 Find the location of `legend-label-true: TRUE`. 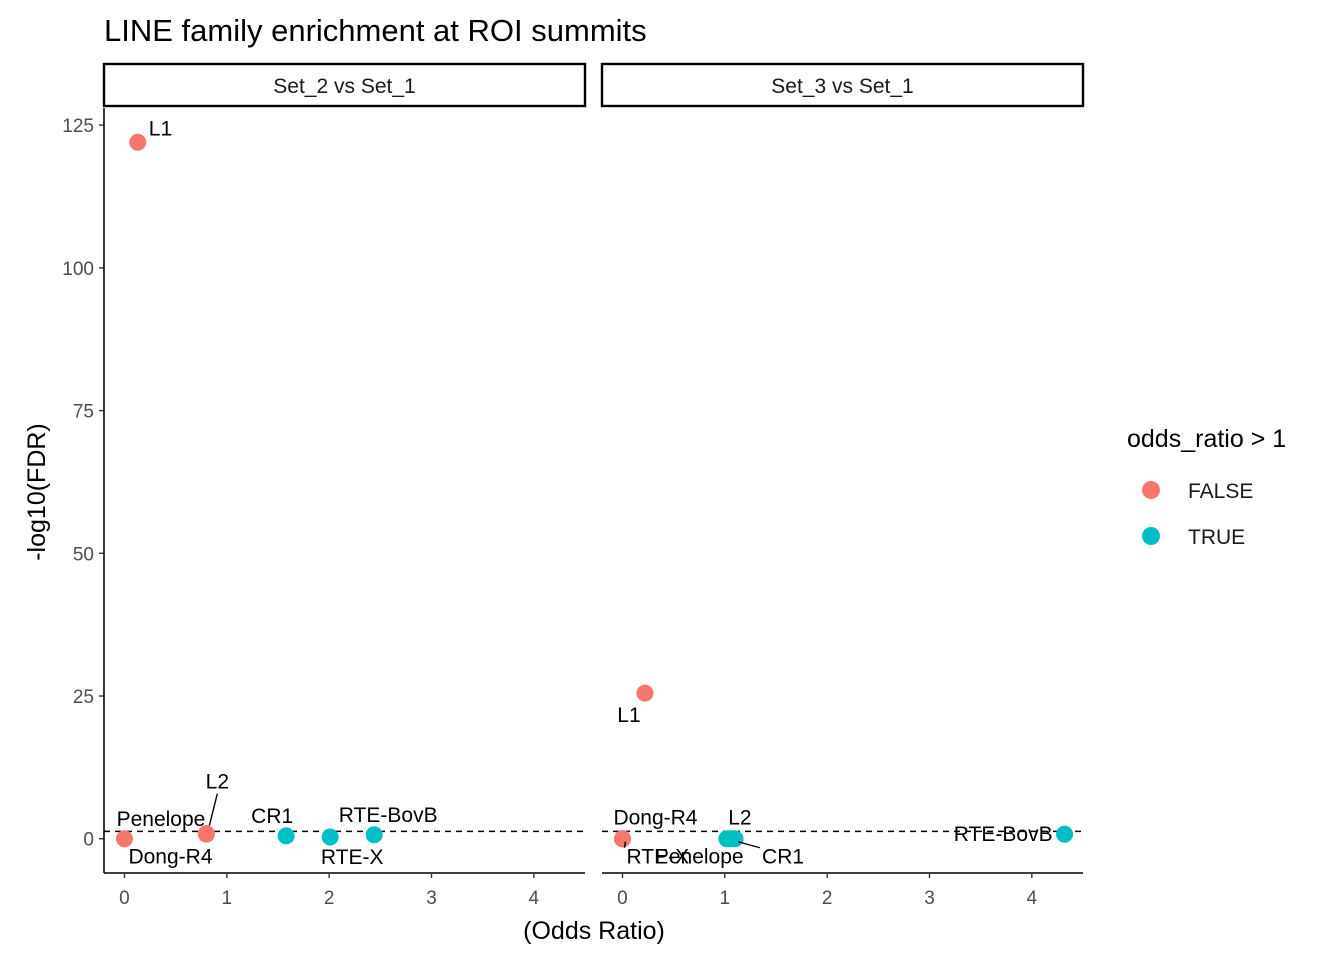

legend-label-true: TRUE is located at coordinates (1216, 537).